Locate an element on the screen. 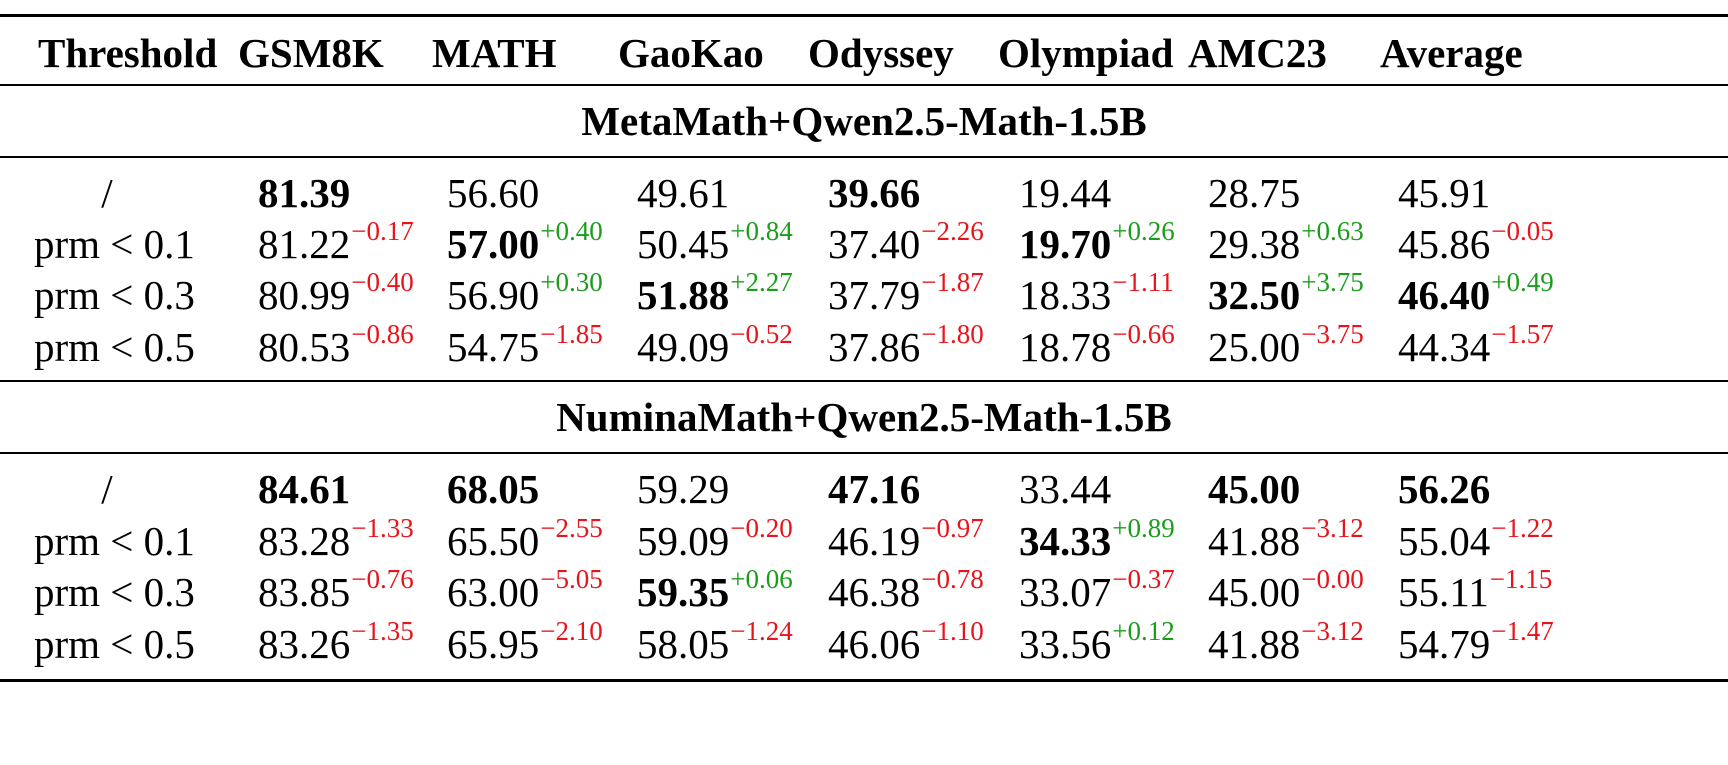  table-cell: 59.29 is located at coordinates (683, 489).